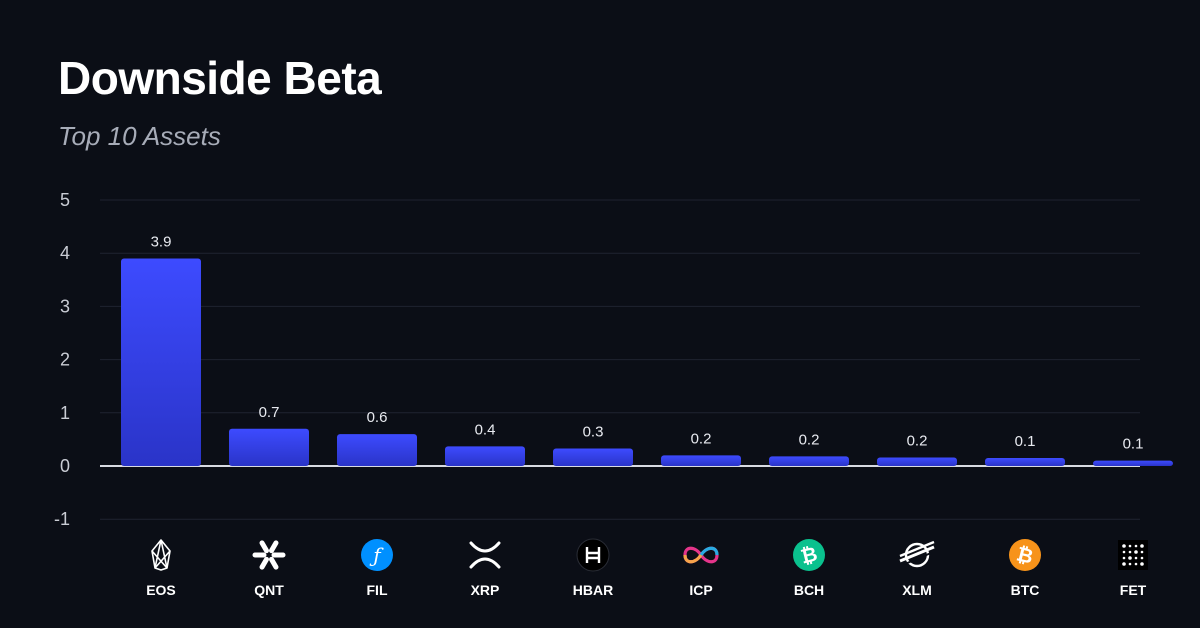 The width and height of the screenshot is (1200, 628). Describe the element at coordinates (1133, 463) in the screenshot. I see `bar-fet` at that location.